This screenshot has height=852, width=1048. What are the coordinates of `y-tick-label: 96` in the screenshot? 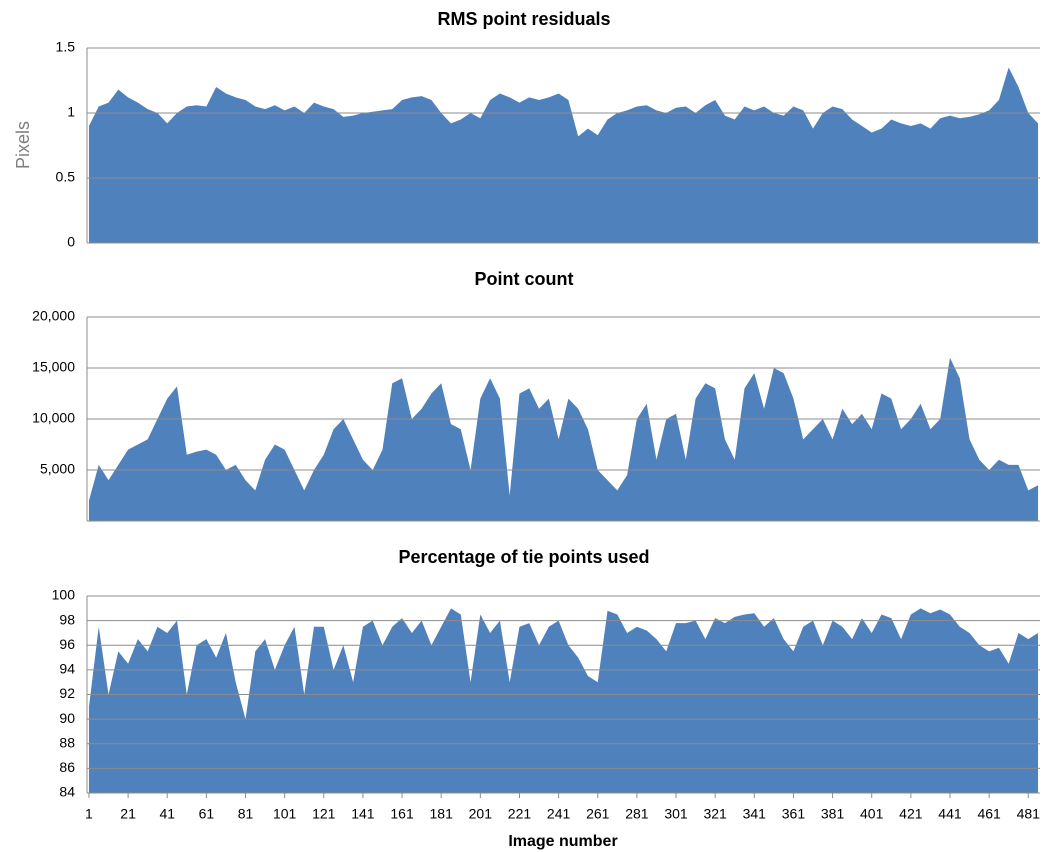 It's located at (67, 644).